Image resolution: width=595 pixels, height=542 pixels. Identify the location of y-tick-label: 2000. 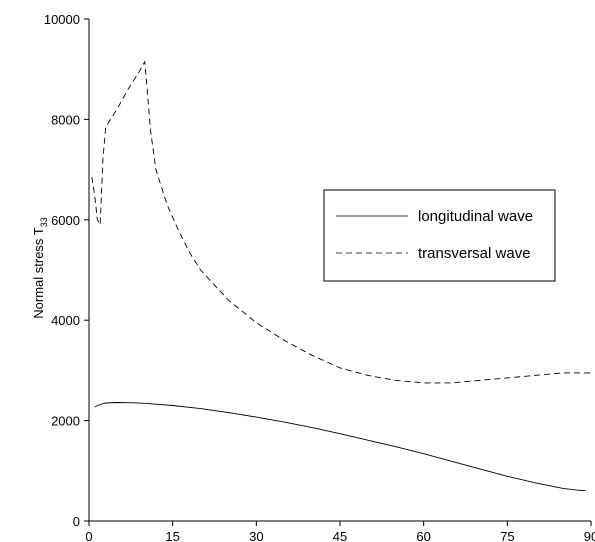
(65, 421).